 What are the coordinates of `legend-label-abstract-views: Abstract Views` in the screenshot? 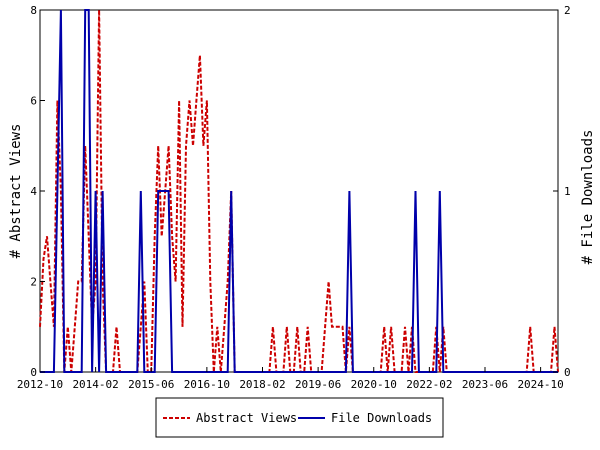 It's located at (246, 418).